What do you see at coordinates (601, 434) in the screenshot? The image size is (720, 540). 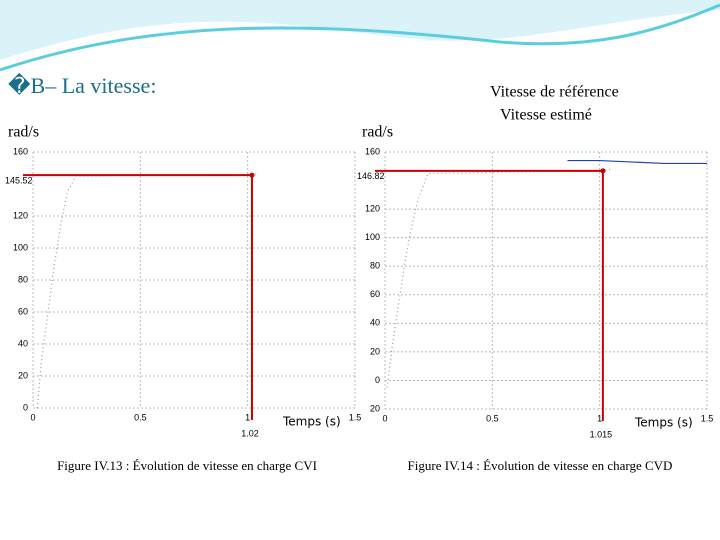 I see `annotation-x-label: 1.015` at bounding box center [601, 434].